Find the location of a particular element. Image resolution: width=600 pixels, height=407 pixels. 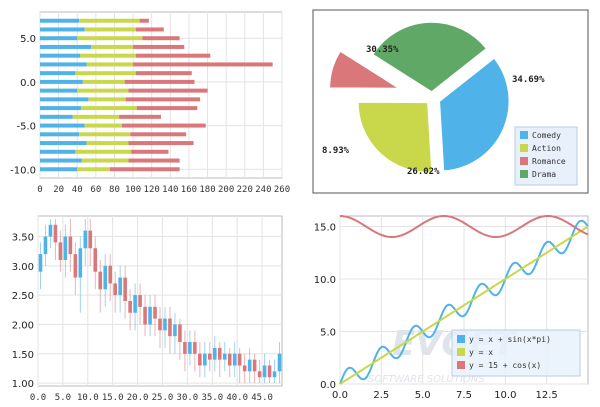

legend-swatch-cosine is located at coordinates (461, 365).